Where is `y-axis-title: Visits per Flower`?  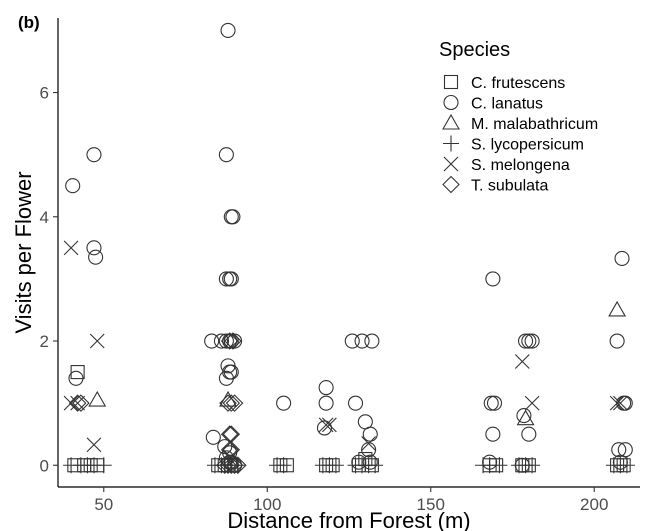
y-axis-title: Visits per Flower is located at coordinates (23, 252).